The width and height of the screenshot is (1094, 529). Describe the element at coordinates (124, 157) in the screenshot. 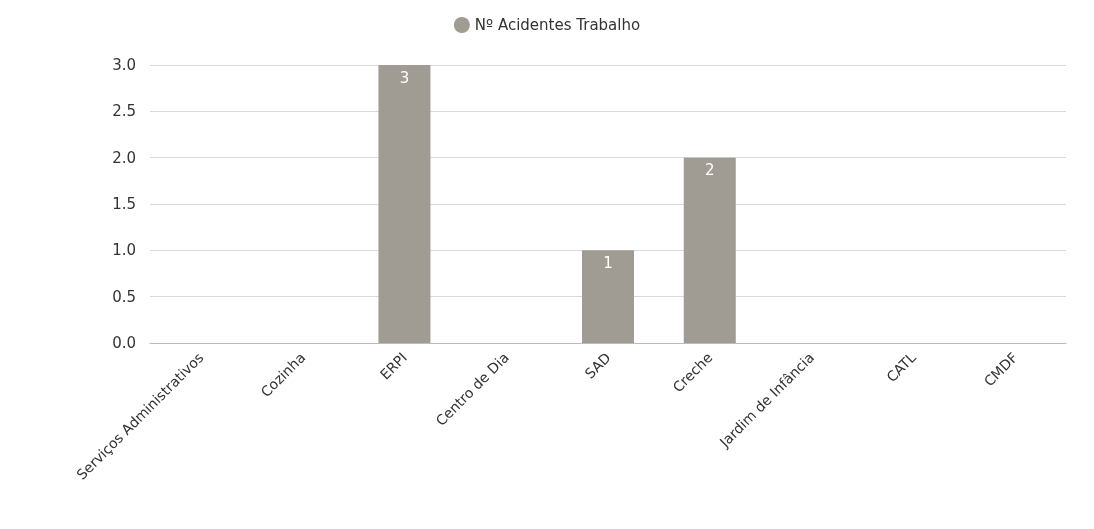

I see `y-tick-label: 2.0` at that location.